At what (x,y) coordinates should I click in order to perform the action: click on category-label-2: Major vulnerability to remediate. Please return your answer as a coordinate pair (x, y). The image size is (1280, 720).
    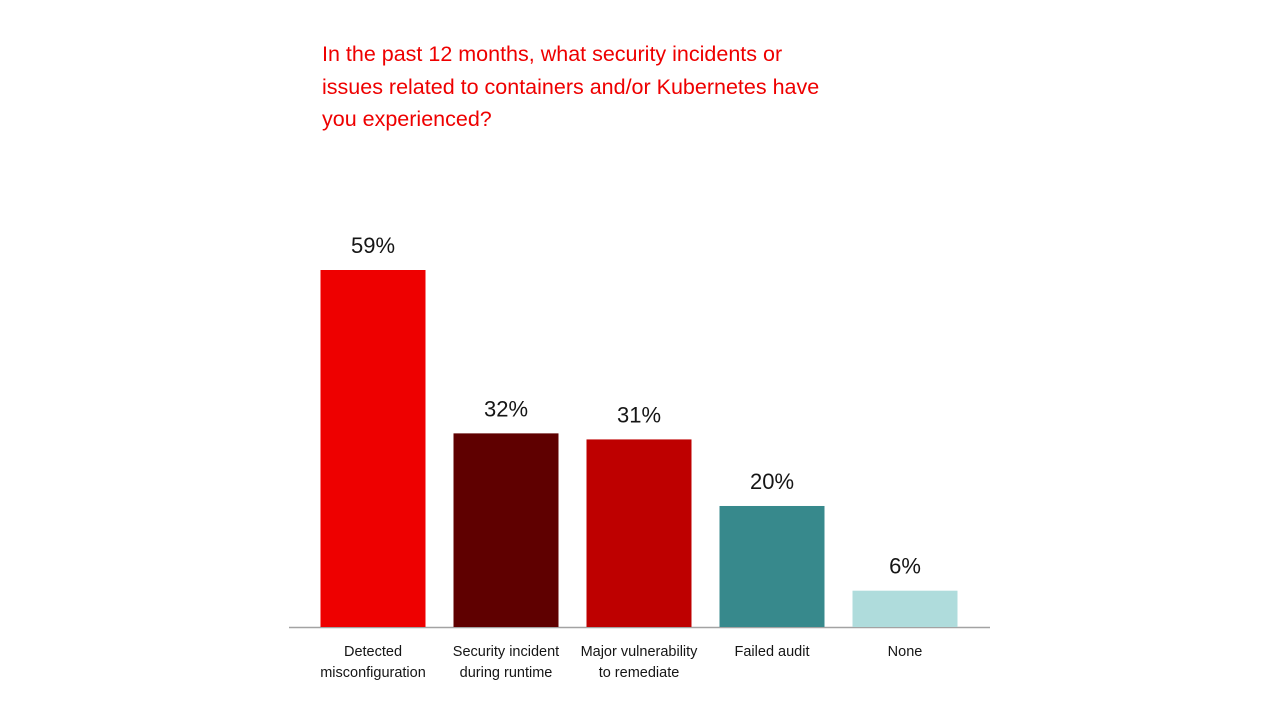
    Looking at the image, I should click on (640, 662).